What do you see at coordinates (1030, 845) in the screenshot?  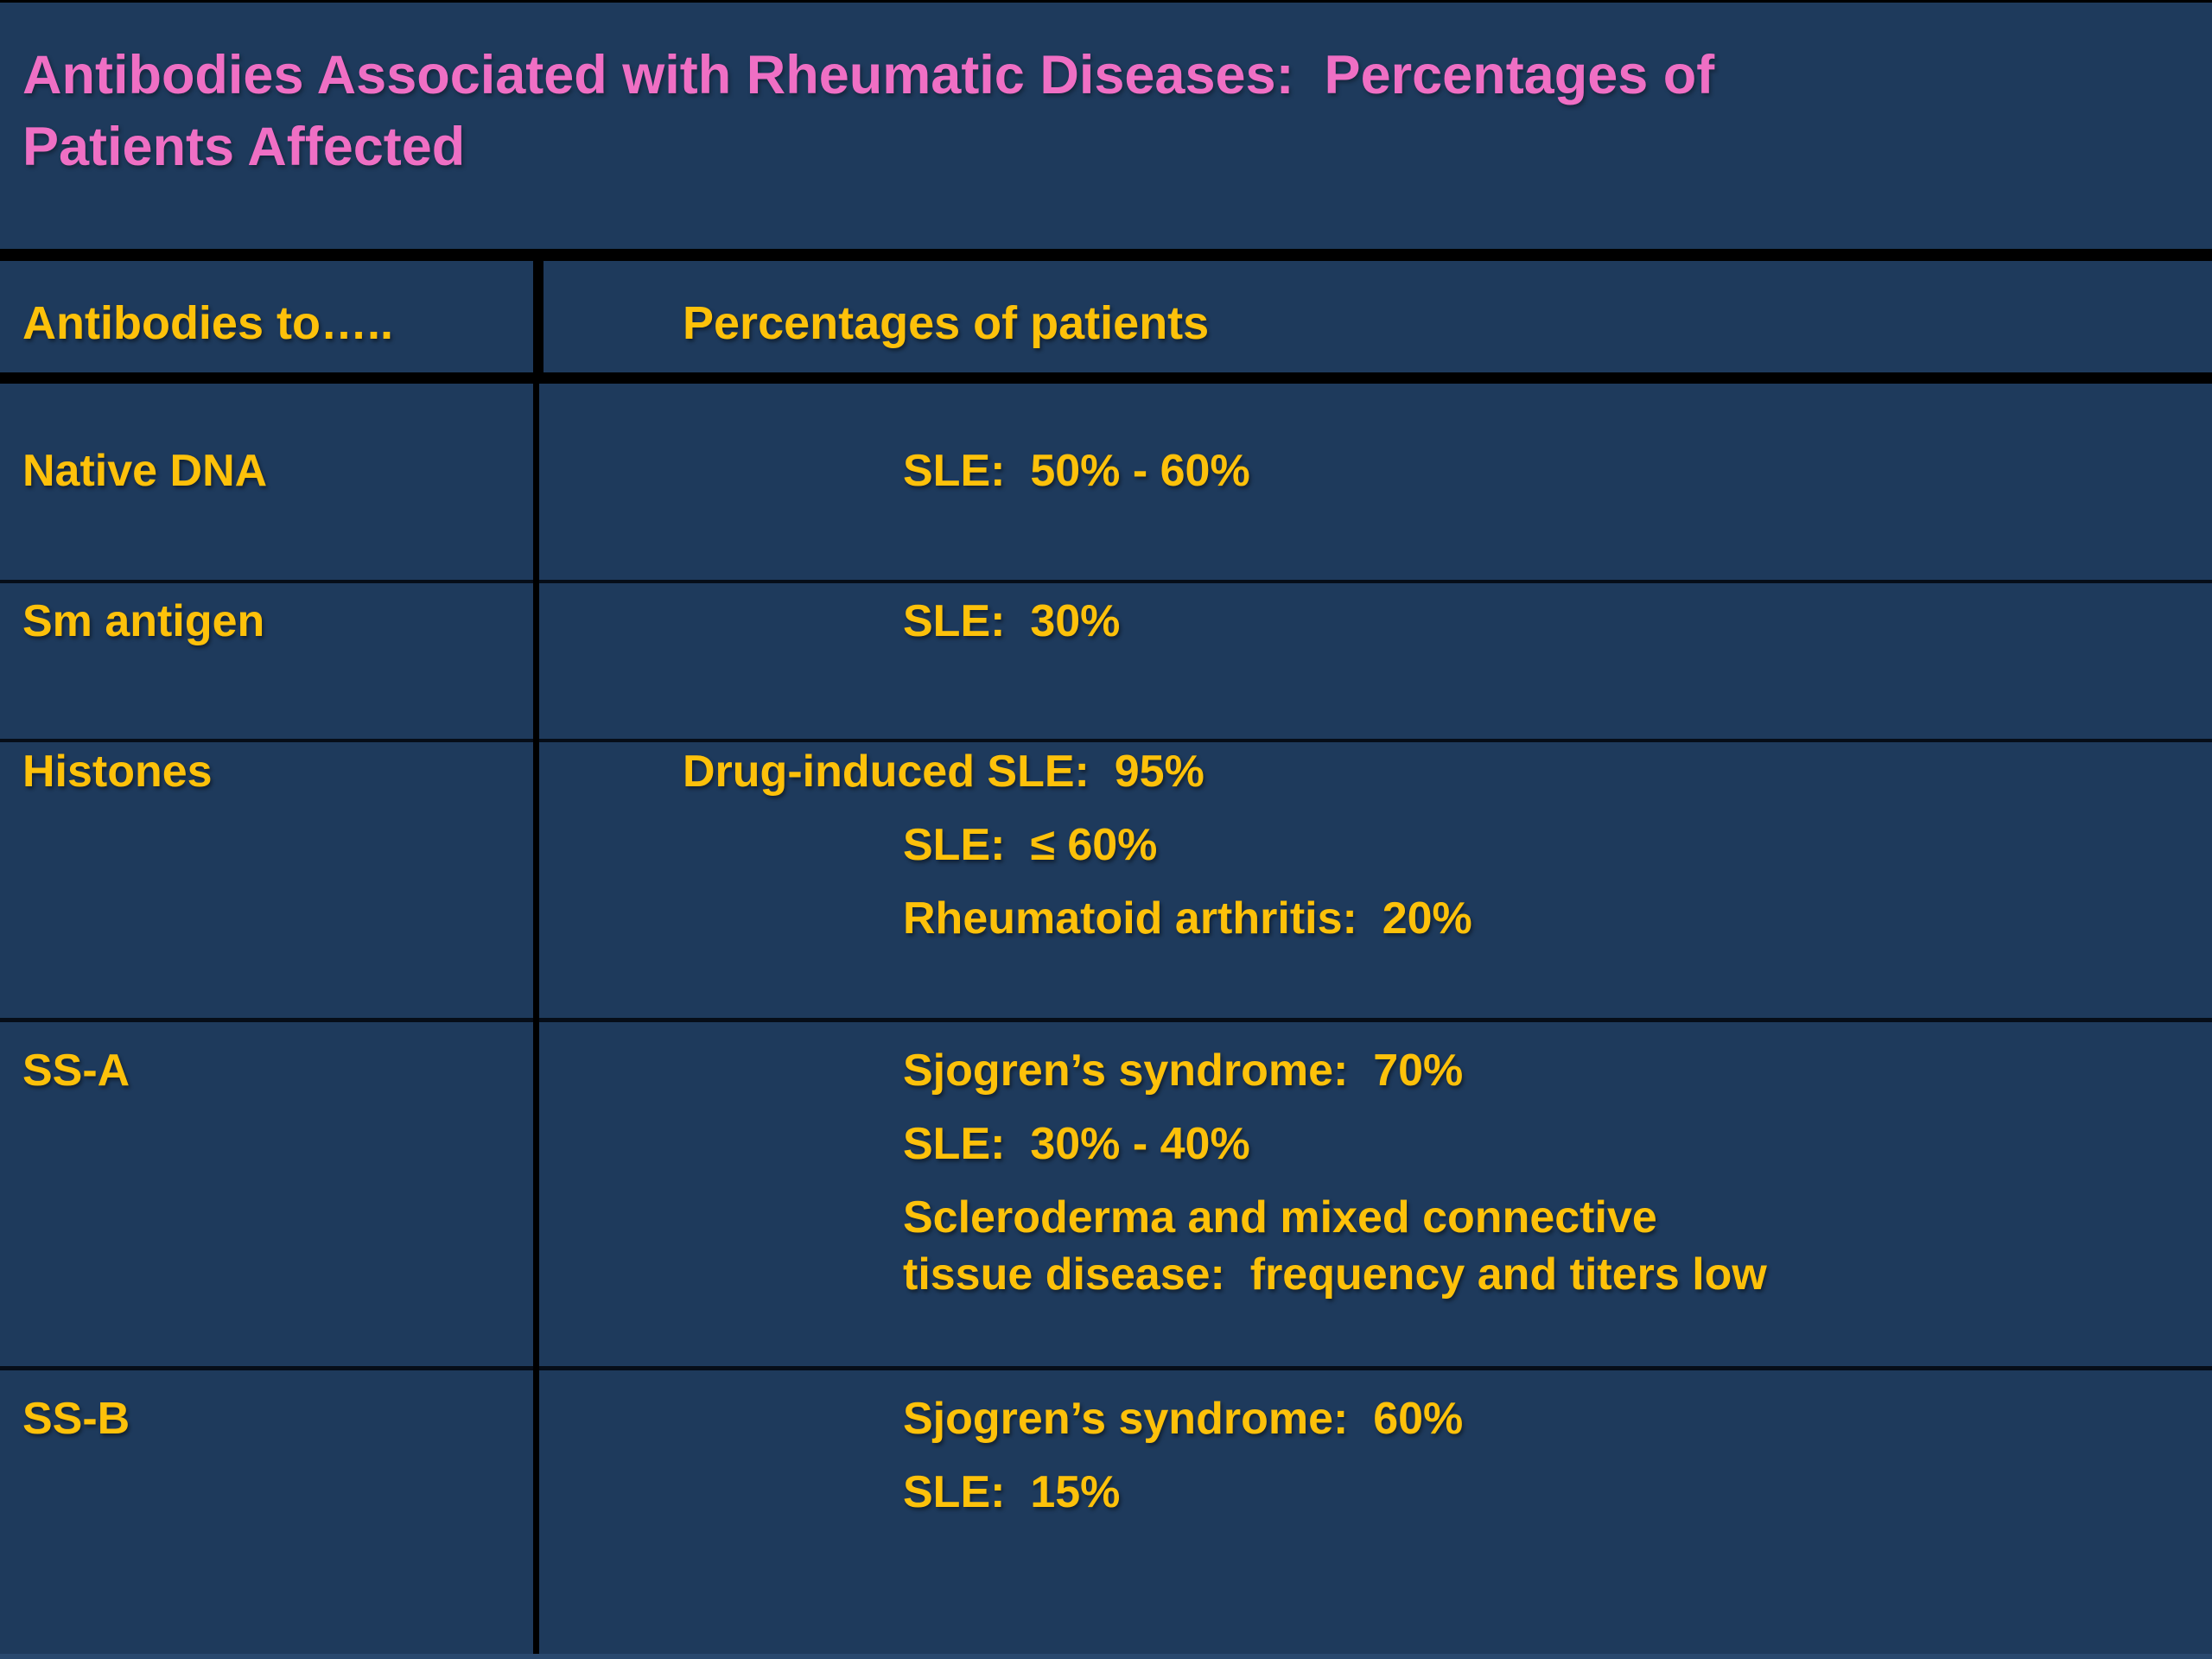 I see `value-line: SLE: ≤ 60%` at bounding box center [1030, 845].